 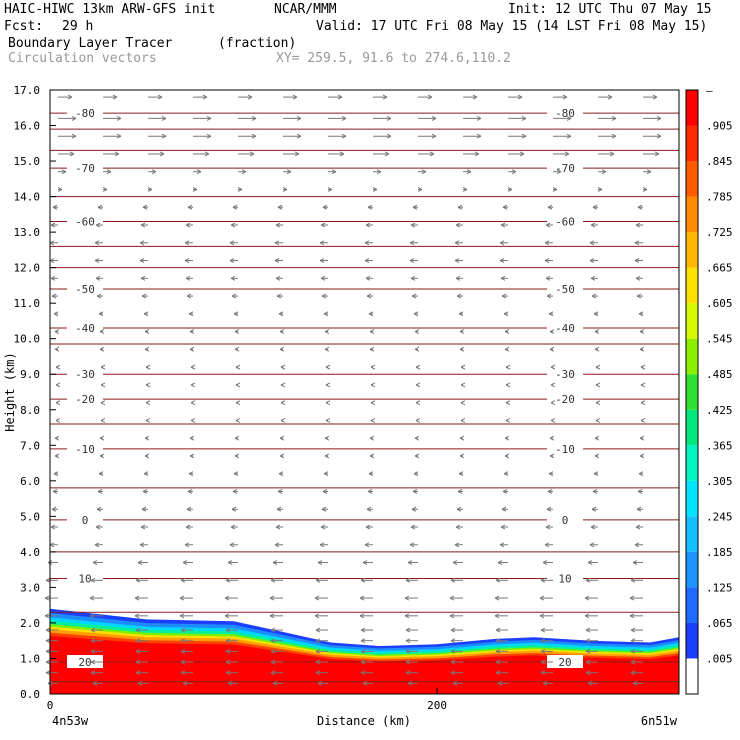 I want to click on isotherm-label: -60, so click(x=565, y=221).